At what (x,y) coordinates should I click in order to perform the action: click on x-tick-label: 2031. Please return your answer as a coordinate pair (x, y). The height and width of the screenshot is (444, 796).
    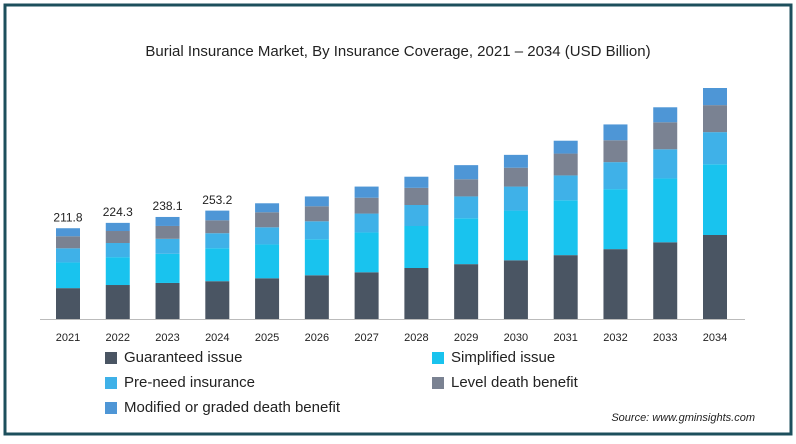
    Looking at the image, I should click on (565, 338).